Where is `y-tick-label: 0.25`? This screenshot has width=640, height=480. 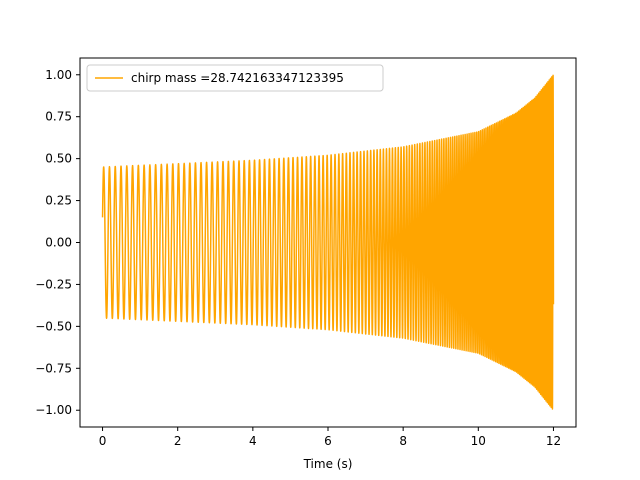
y-tick-label: 0.25 is located at coordinates (58, 201).